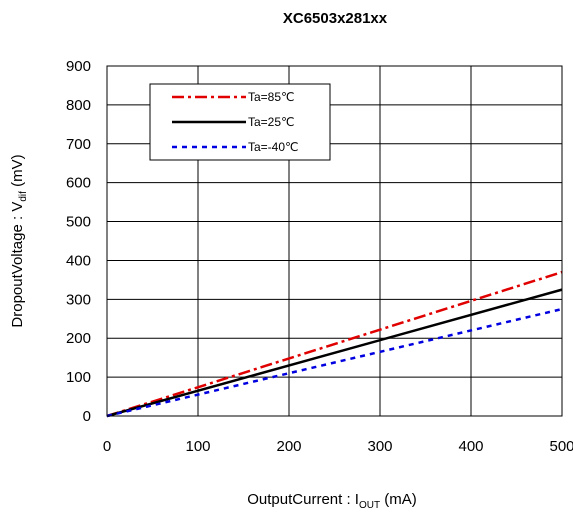  I want to click on x-tick-label-3: 300, so click(379, 446).